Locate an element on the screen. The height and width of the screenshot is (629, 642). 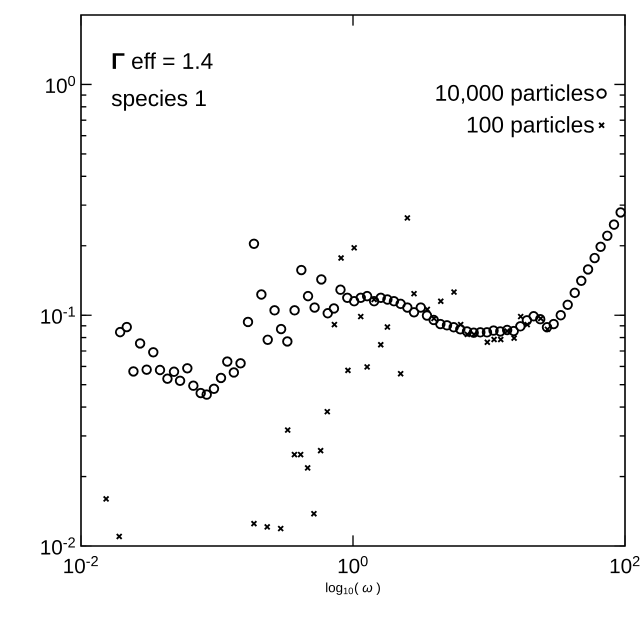
y-tick-label: 10$^{0}$ is located at coordinates (61, 85).